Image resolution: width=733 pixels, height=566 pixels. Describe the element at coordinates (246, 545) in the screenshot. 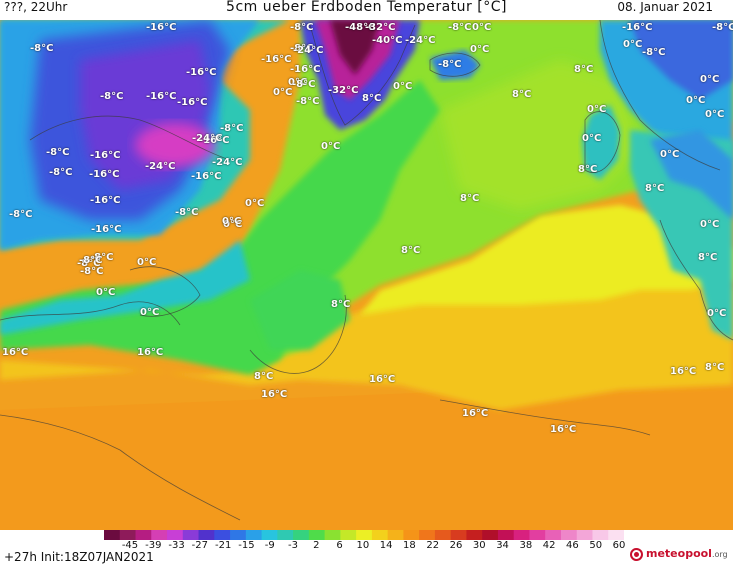

I see `colorbar-tick-label: -15` at that location.